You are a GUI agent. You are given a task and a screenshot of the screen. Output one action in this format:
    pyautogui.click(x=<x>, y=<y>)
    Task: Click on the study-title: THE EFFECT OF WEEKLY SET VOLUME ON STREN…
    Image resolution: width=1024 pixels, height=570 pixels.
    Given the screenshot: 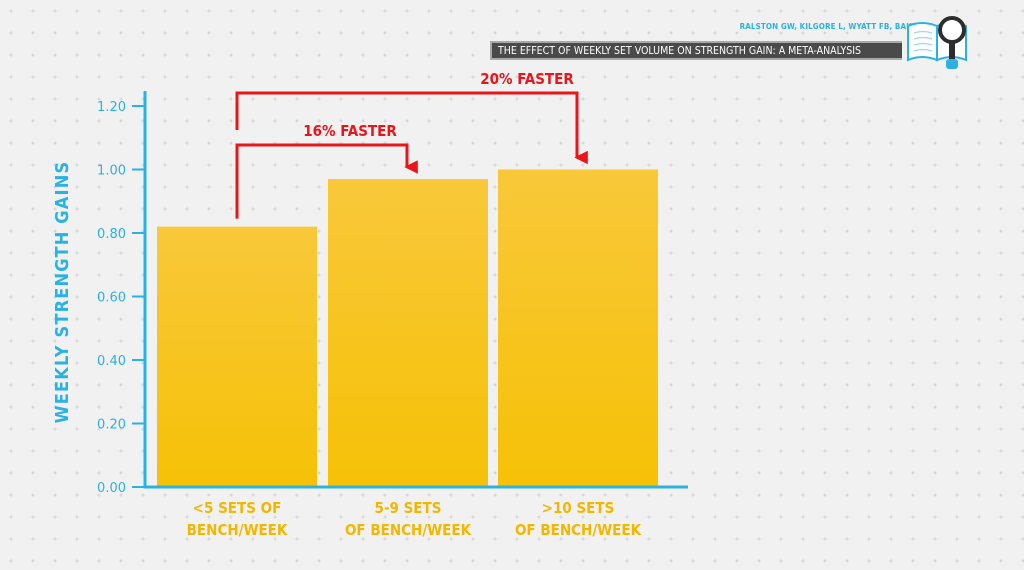 What is the action you would take?
    pyautogui.click(x=680, y=51)
    